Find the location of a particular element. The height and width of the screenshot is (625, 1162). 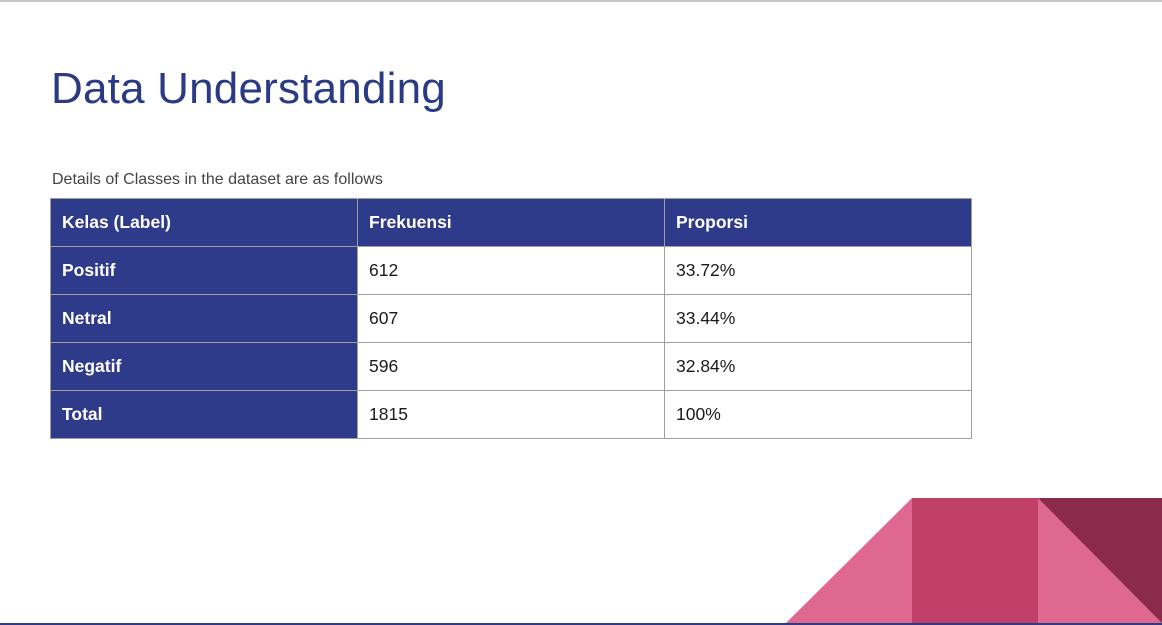

table-row: Positif 612 33.72% is located at coordinates (511, 270).